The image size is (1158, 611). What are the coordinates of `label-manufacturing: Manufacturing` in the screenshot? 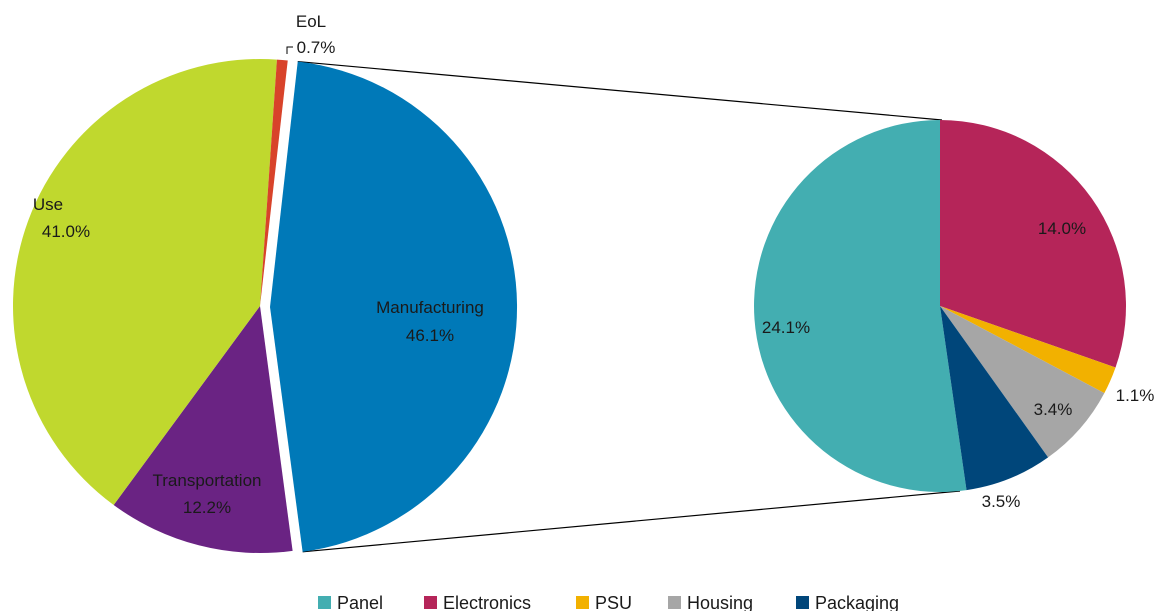 It's located at (430, 307).